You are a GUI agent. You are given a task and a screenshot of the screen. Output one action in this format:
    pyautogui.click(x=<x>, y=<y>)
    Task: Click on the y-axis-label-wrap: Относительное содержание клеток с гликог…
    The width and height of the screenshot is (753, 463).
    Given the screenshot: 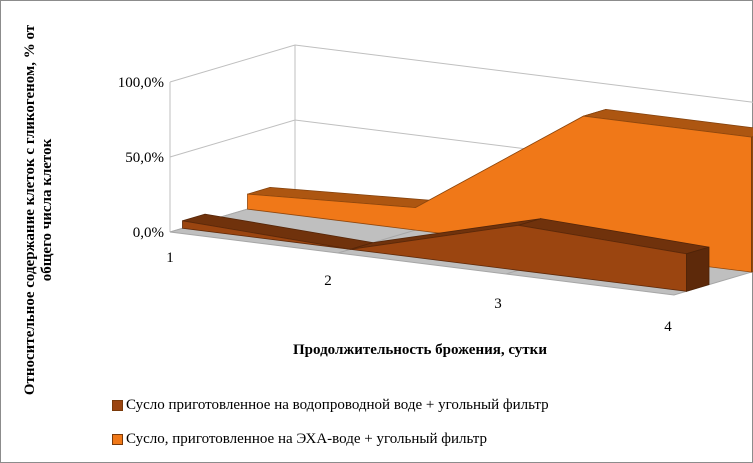 What is the action you would take?
    pyautogui.click(x=30, y=231)
    